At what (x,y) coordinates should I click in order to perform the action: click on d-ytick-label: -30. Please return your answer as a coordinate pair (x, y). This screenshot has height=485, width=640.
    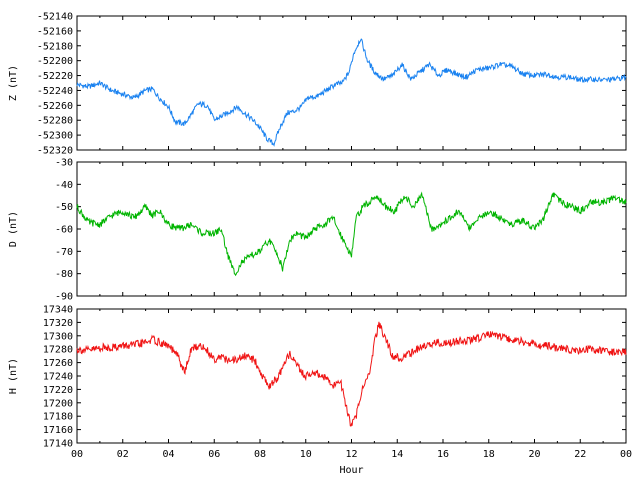
    Looking at the image, I should click on (64, 163).